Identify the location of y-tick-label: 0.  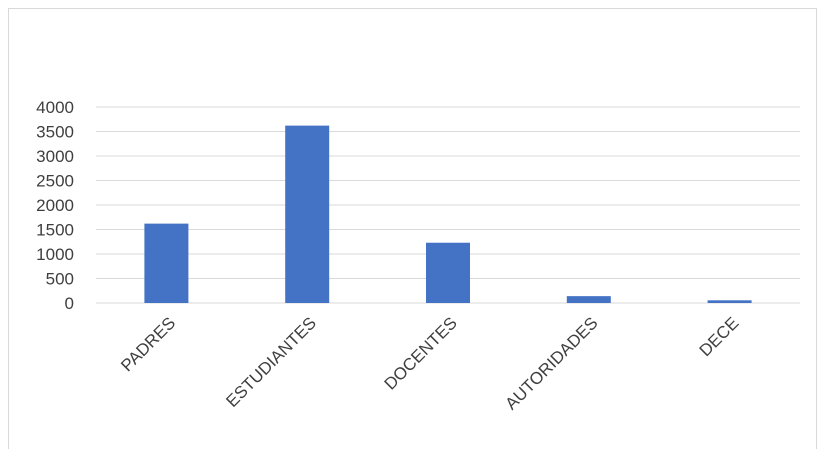
(69, 303).